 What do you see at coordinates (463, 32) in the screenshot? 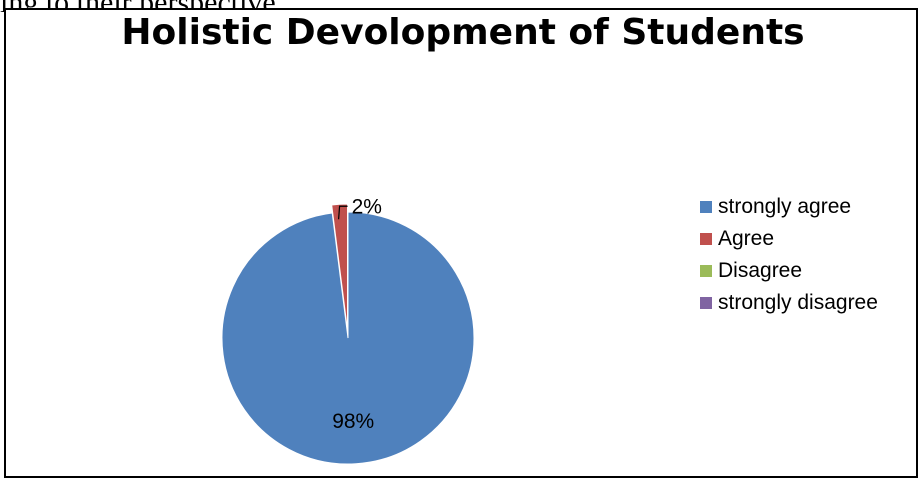
I see `chart-title: Holistic Devolopment of Students` at bounding box center [463, 32].